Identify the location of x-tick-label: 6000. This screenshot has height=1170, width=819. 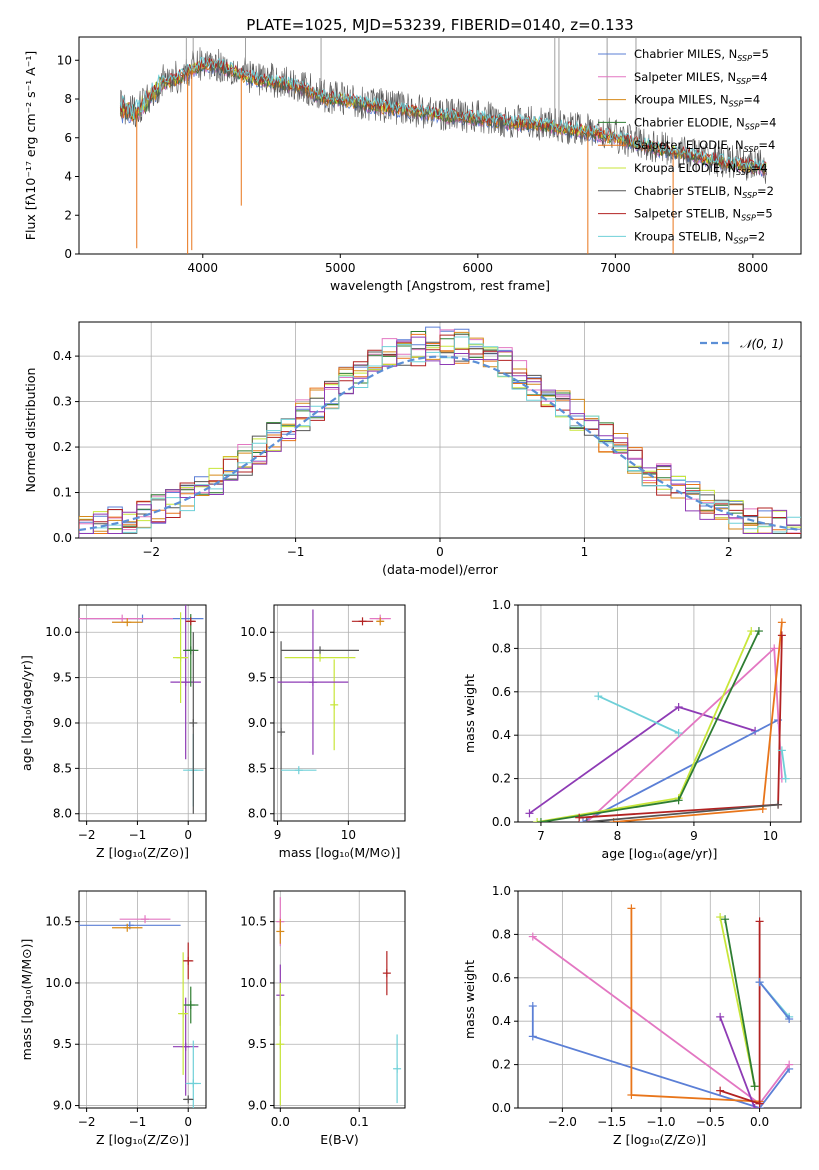
(478, 268).